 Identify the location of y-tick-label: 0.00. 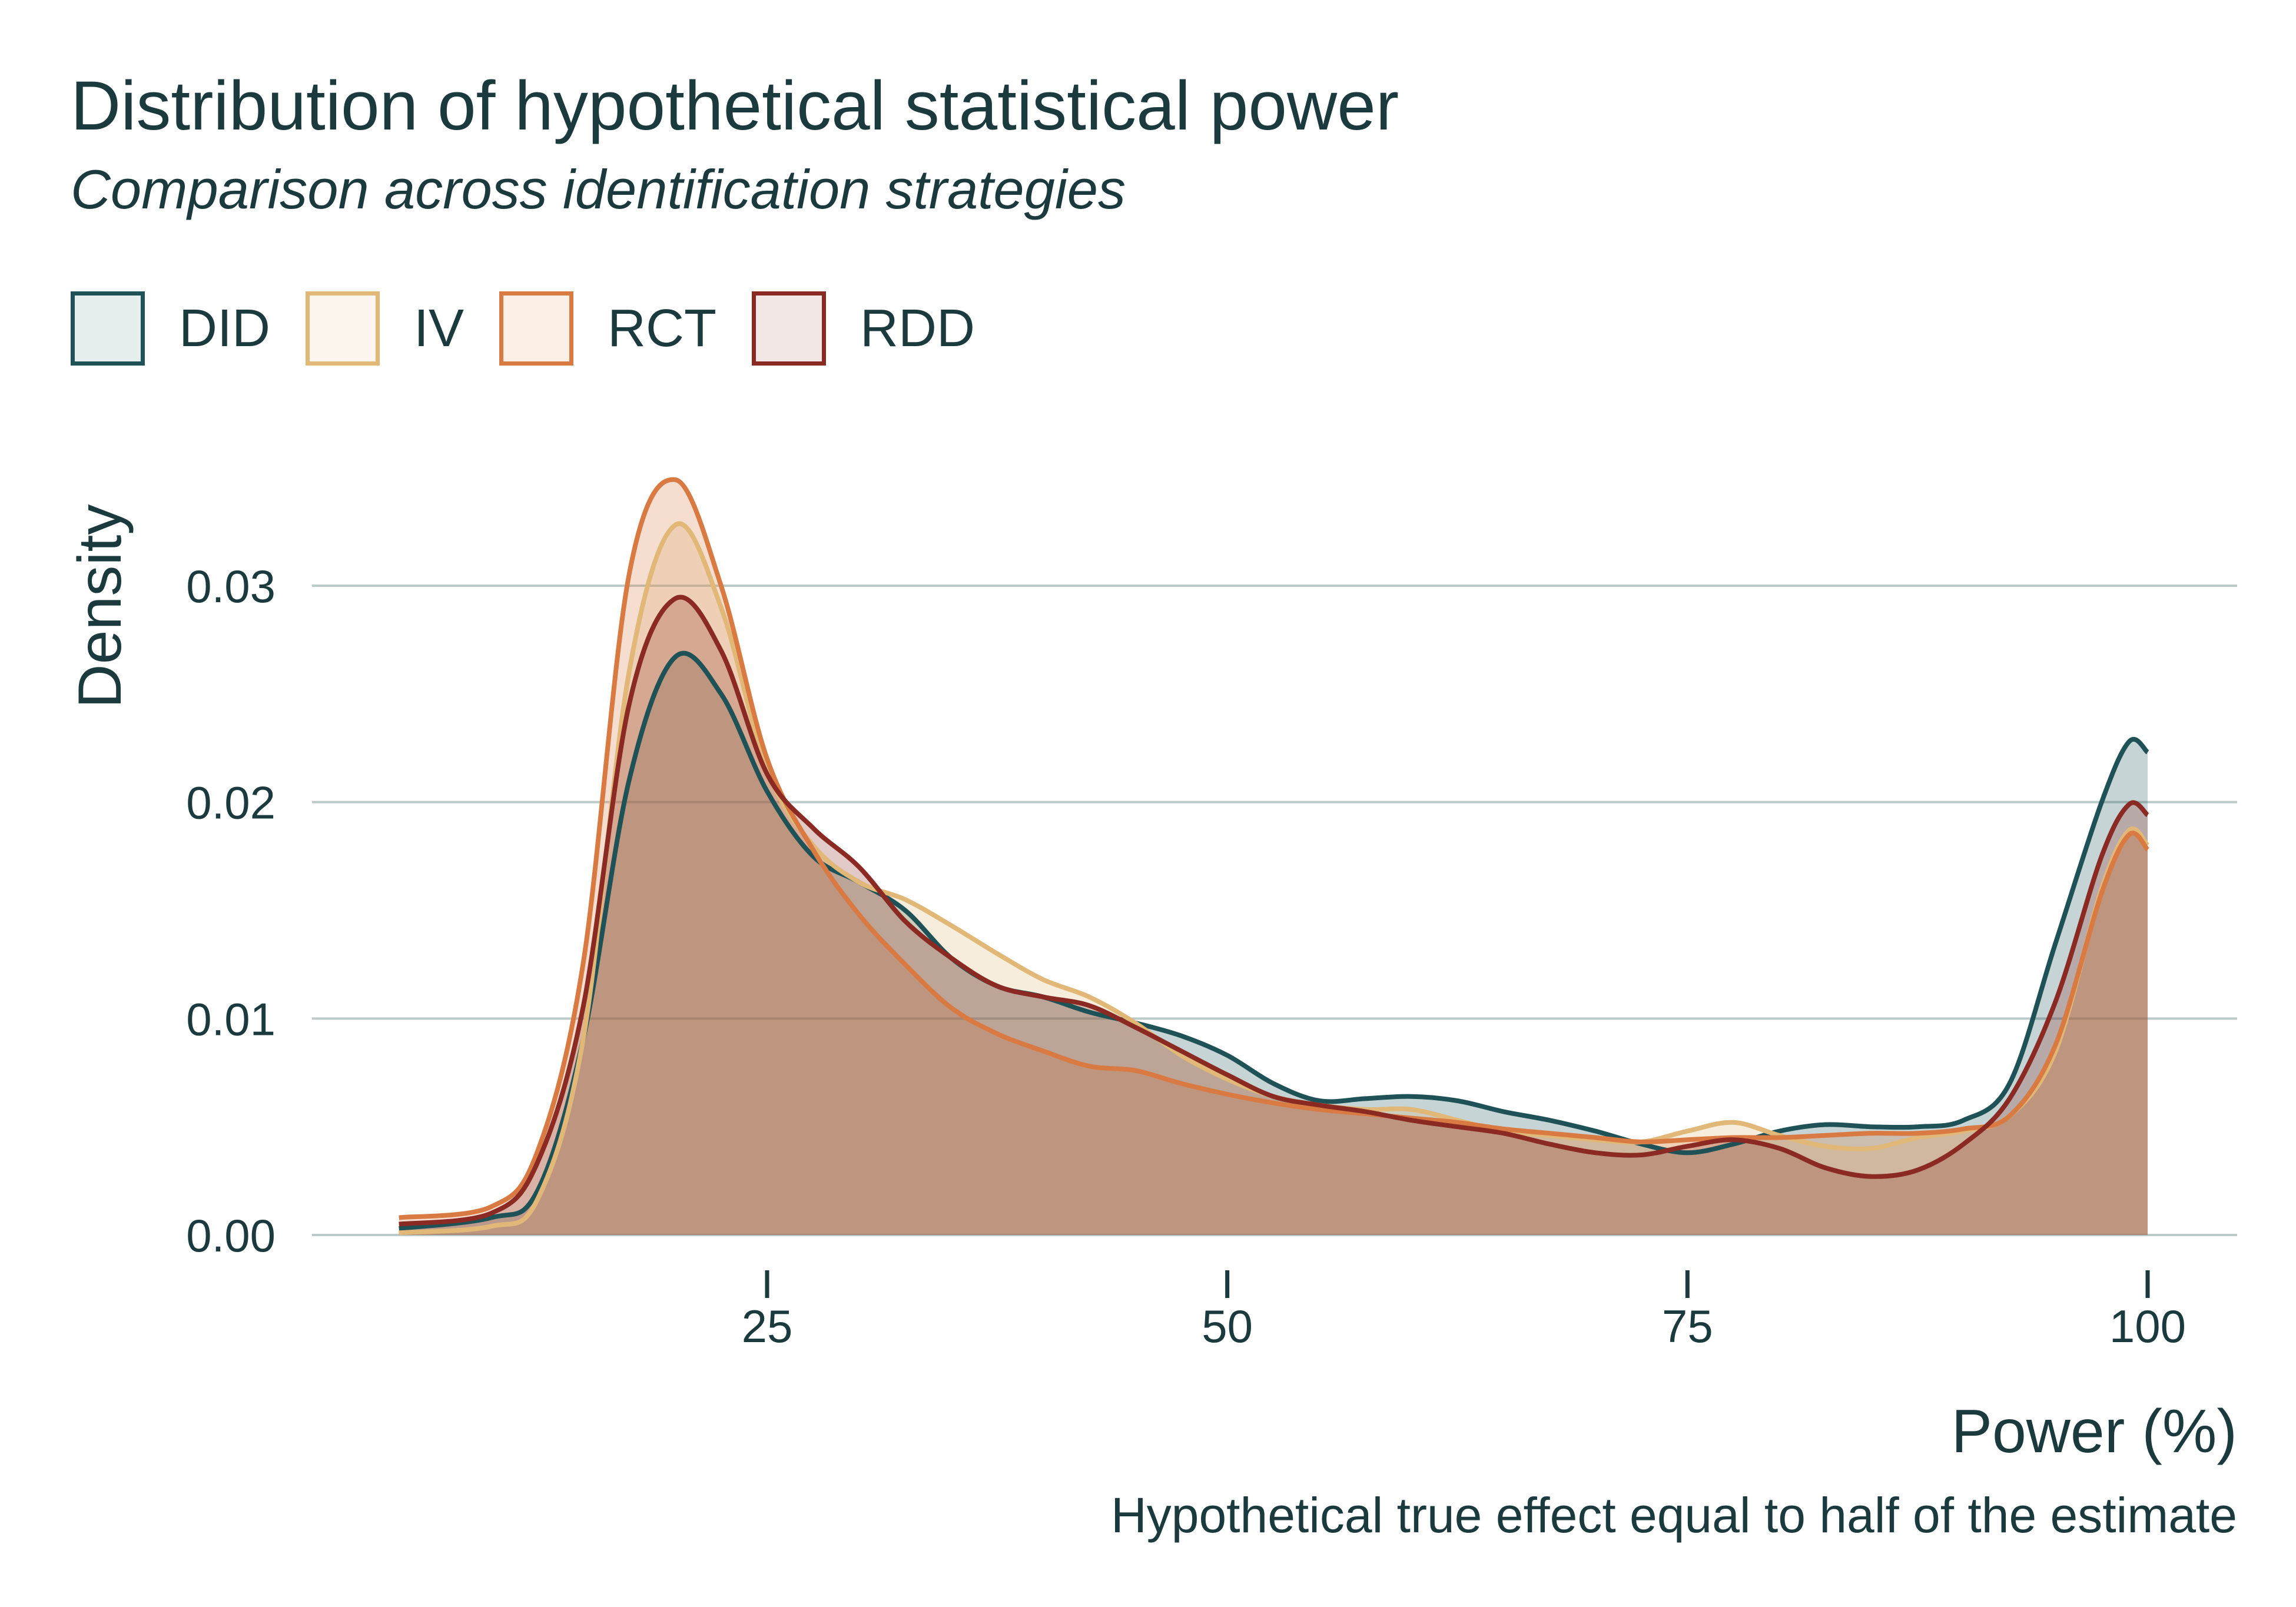
(231, 1235).